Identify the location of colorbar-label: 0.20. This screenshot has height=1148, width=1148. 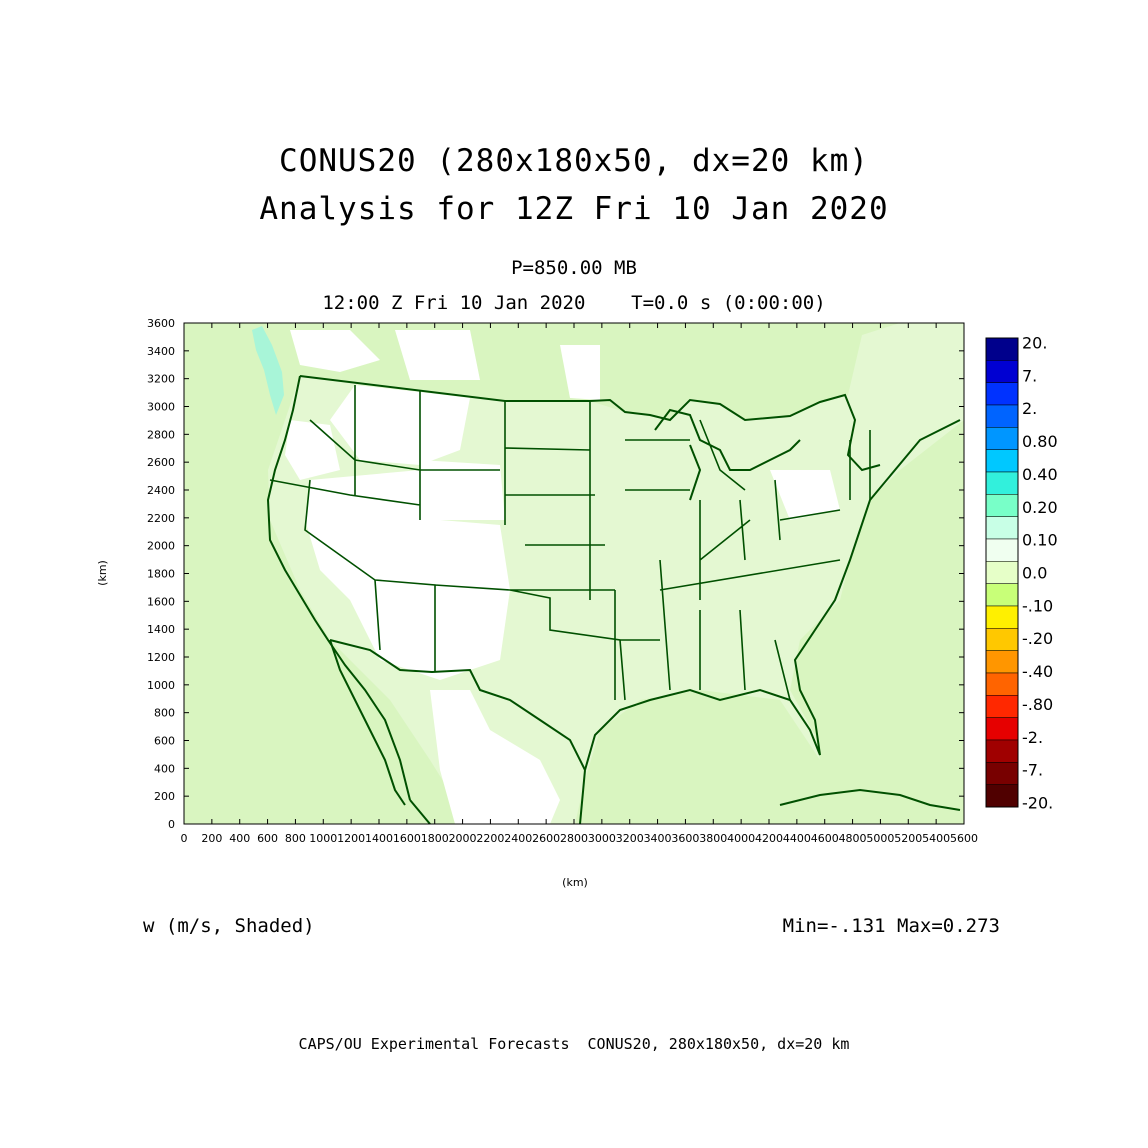
(1040, 507).